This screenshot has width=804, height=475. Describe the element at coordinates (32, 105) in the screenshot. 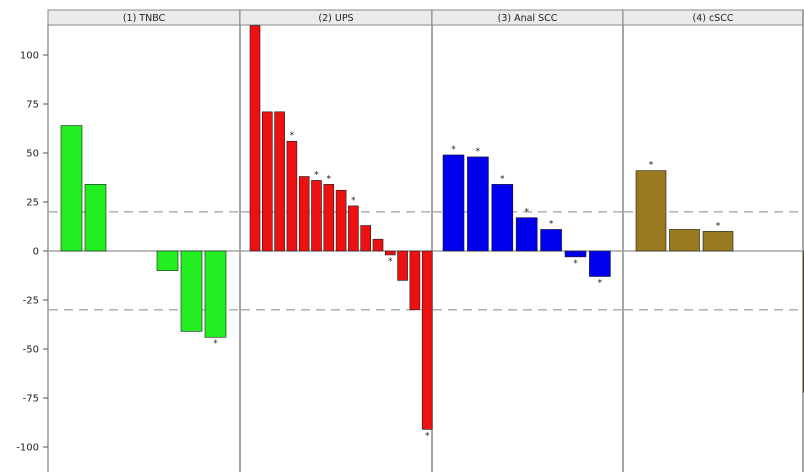

I see `y-tick-label: 75` at that location.